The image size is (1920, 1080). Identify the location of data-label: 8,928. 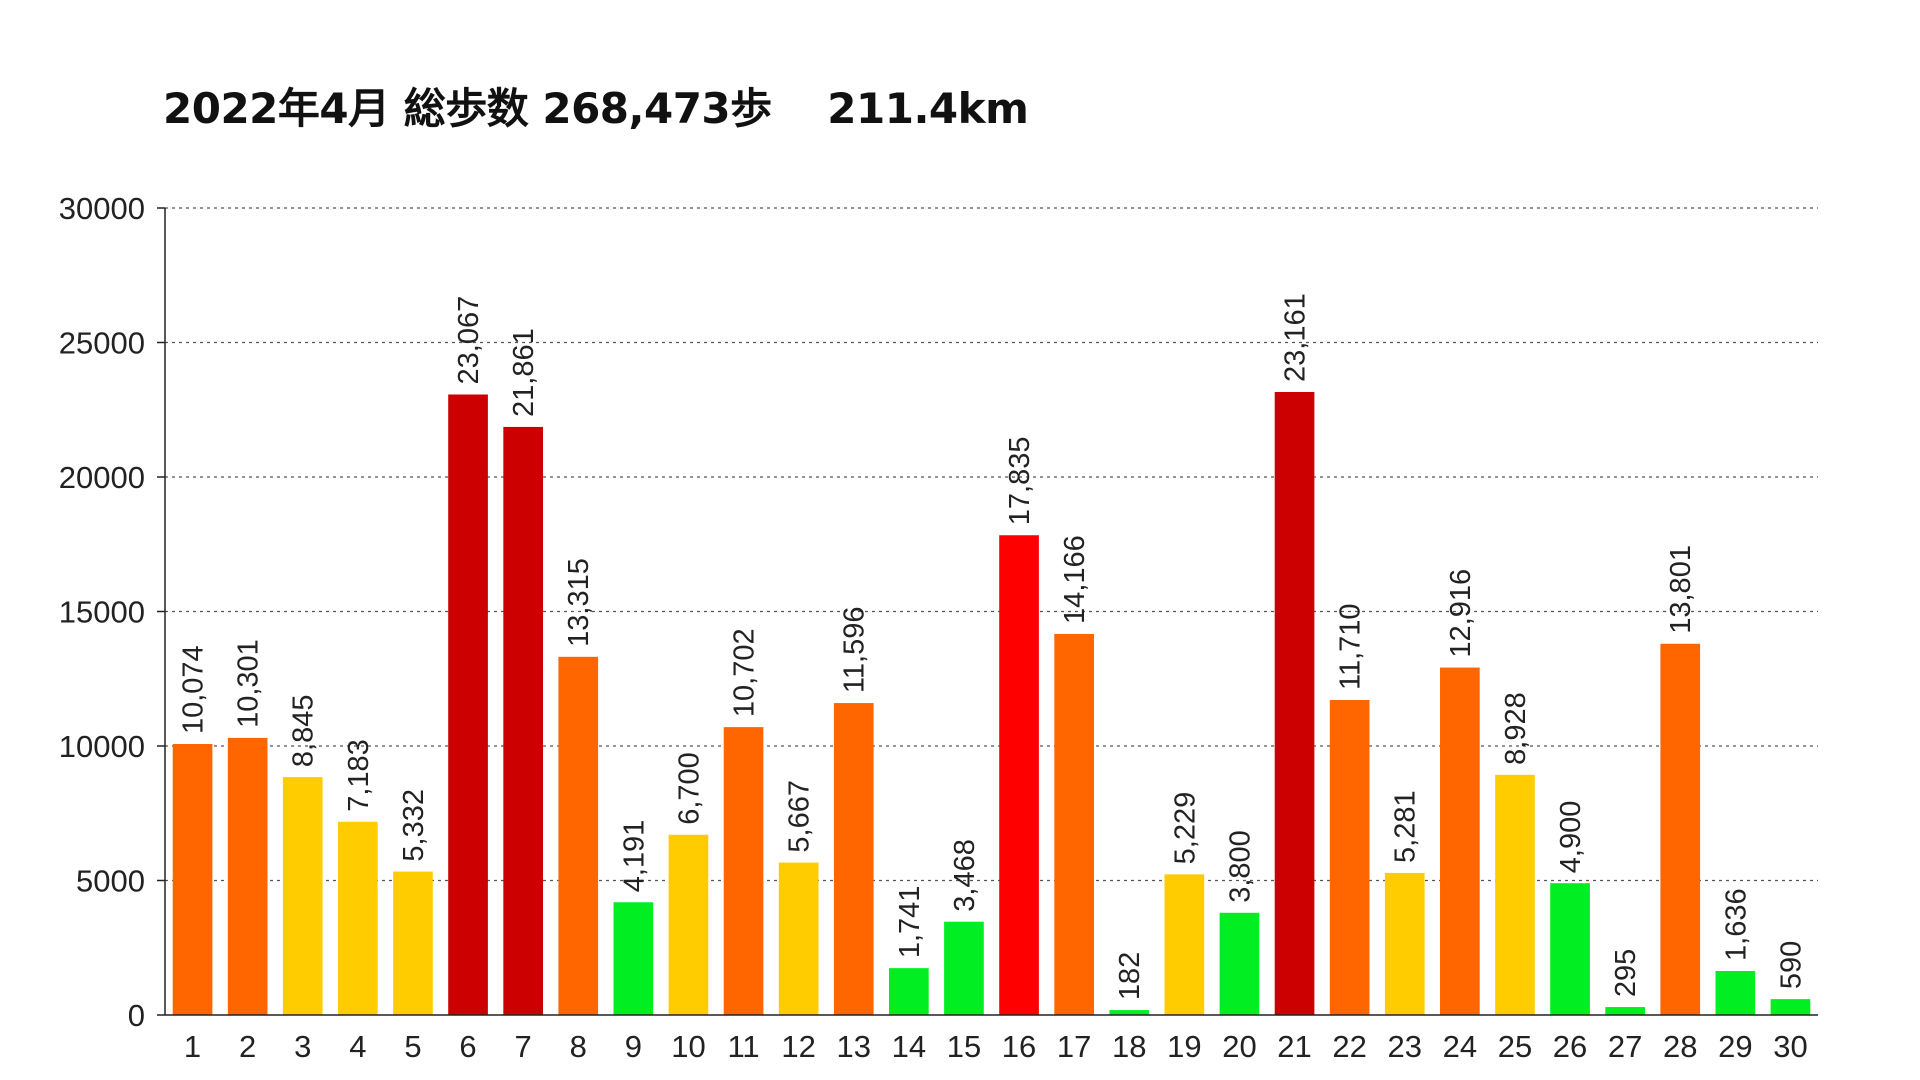
(1516, 728).